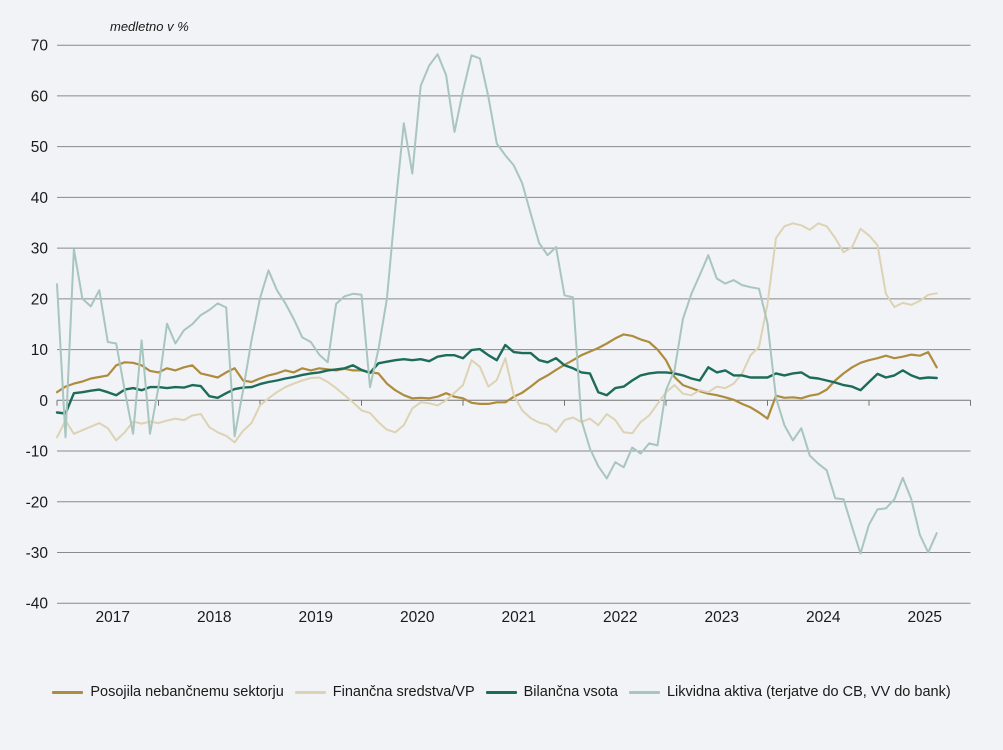 This screenshot has width=1003, height=750. What do you see at coordinates (149, 26) in the screenshot?
I see `chart-title: medletno v %` at bounding box center [149, 26].